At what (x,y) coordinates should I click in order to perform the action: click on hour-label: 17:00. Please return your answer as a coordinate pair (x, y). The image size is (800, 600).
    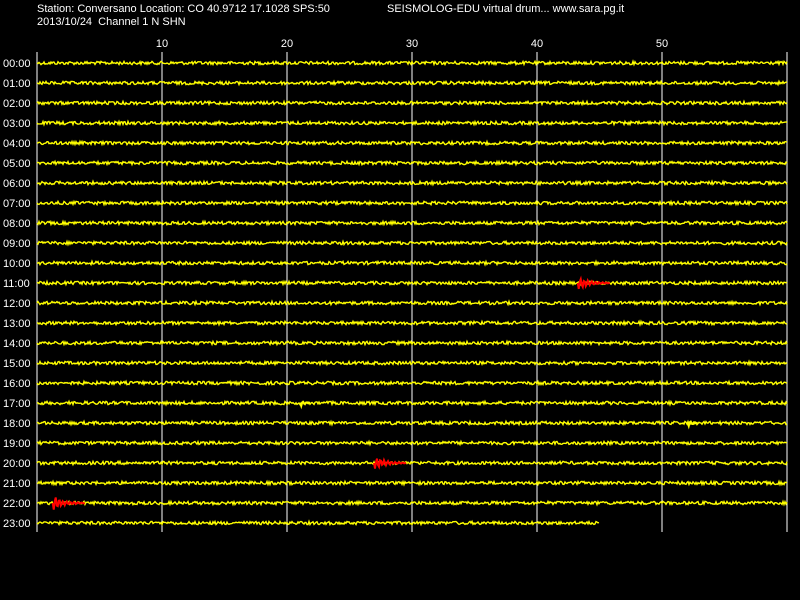
    Looking at the image, I should click on (17, 404).